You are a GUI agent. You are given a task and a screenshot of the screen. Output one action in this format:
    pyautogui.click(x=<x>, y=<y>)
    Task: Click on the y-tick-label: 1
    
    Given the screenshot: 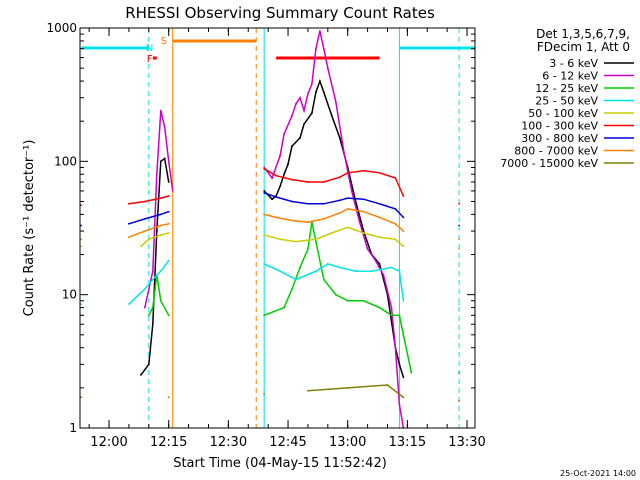 What is the action you would take?
    pyautogui.click(x=73, y=428)
    